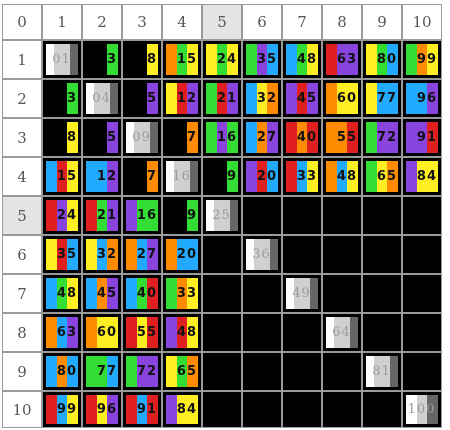  Describe the element at coordinates (102, 254) in the screenshot. I see `product-cell-6x2: 32` at that location.